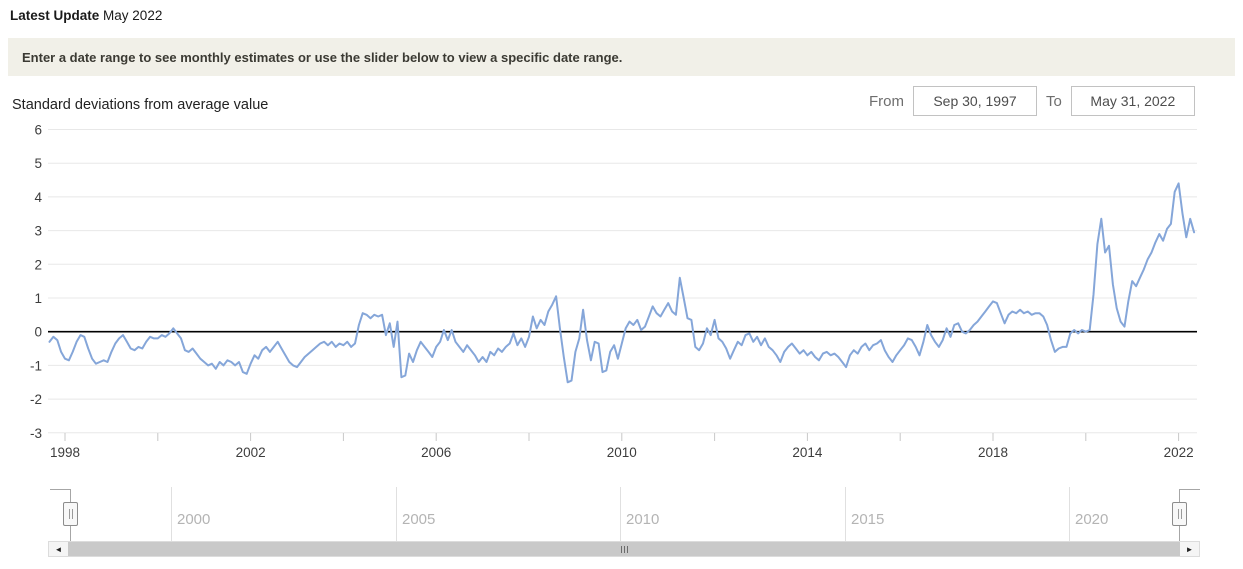 Image resolution: width=1243 pixels, height=569 pixels. What do you see at coordinates (36, 399) in the screenshot?
I see `y-tick-label: -2` at bounding box center [36, 399].